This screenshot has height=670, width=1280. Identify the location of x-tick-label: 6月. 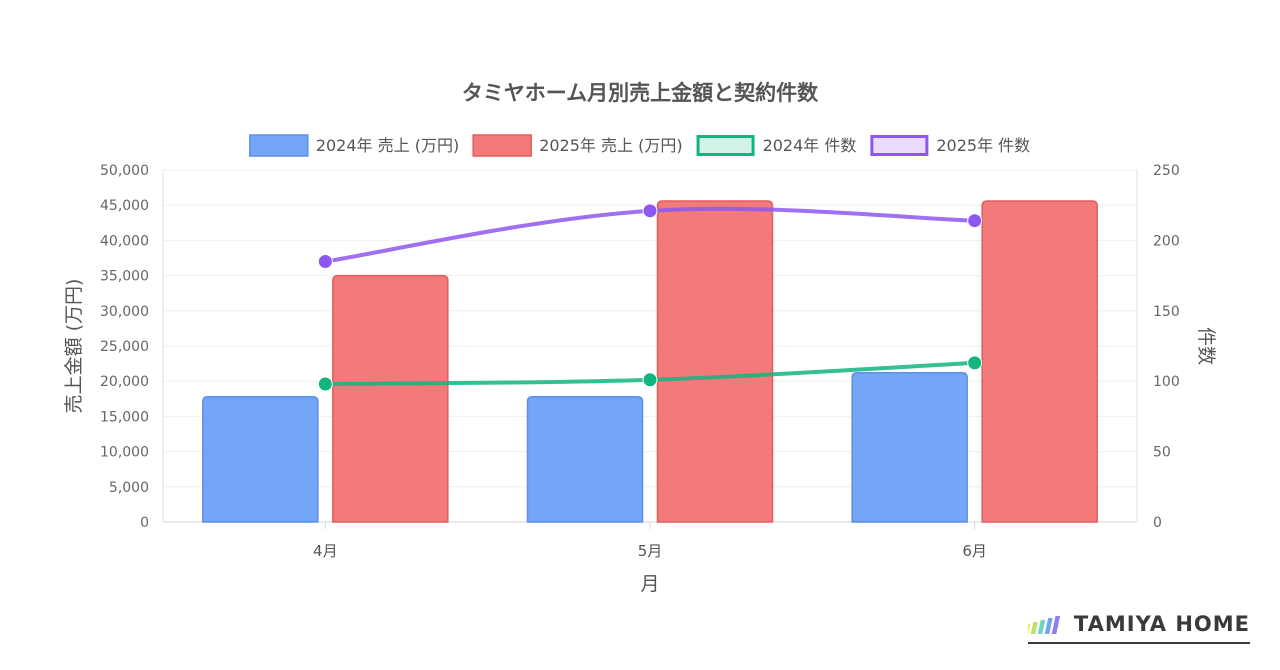
(974, 551).